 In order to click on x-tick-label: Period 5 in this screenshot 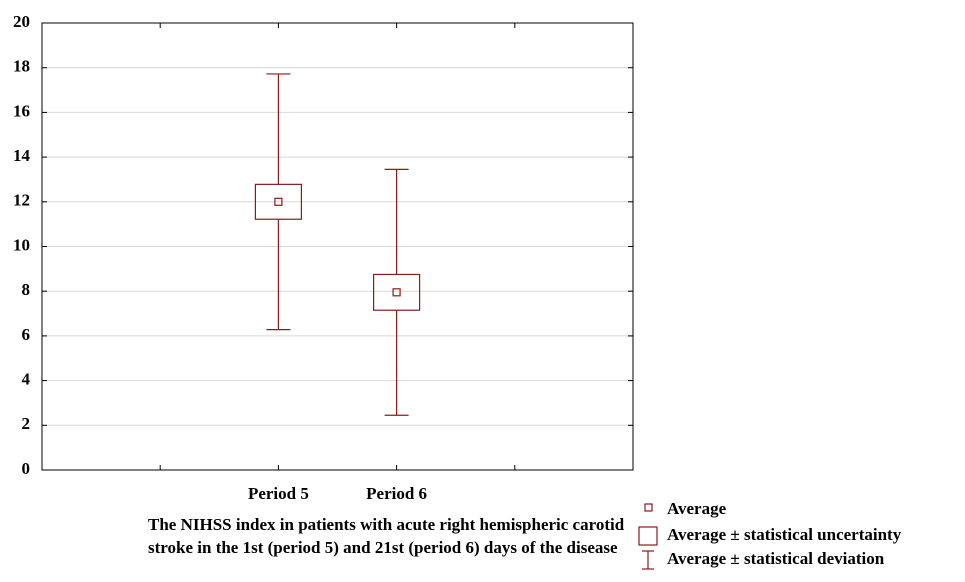, I will do `click(278, 493)`.